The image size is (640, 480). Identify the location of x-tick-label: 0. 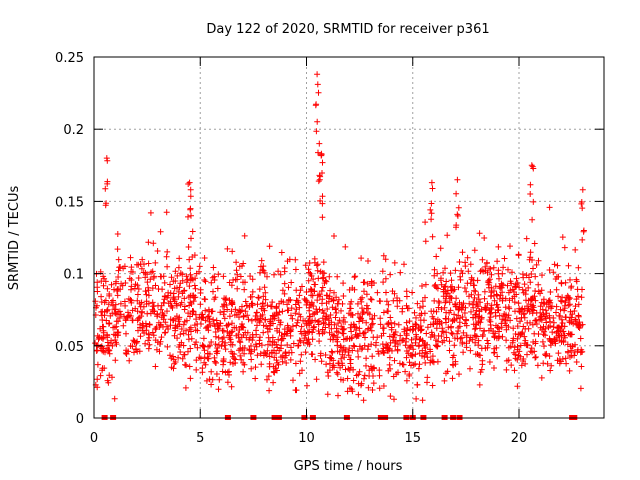
(94, 438).